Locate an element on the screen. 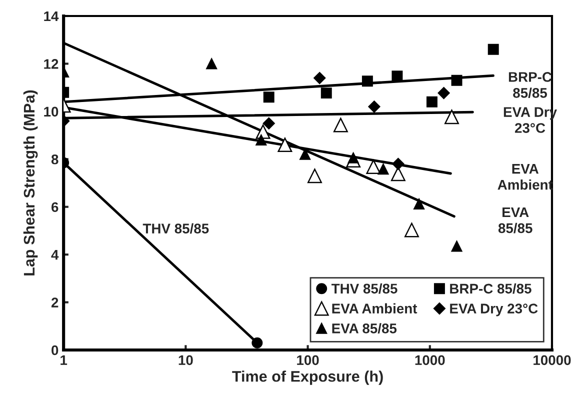  y-tick-label: 8 is located at coordinates (54, 159).